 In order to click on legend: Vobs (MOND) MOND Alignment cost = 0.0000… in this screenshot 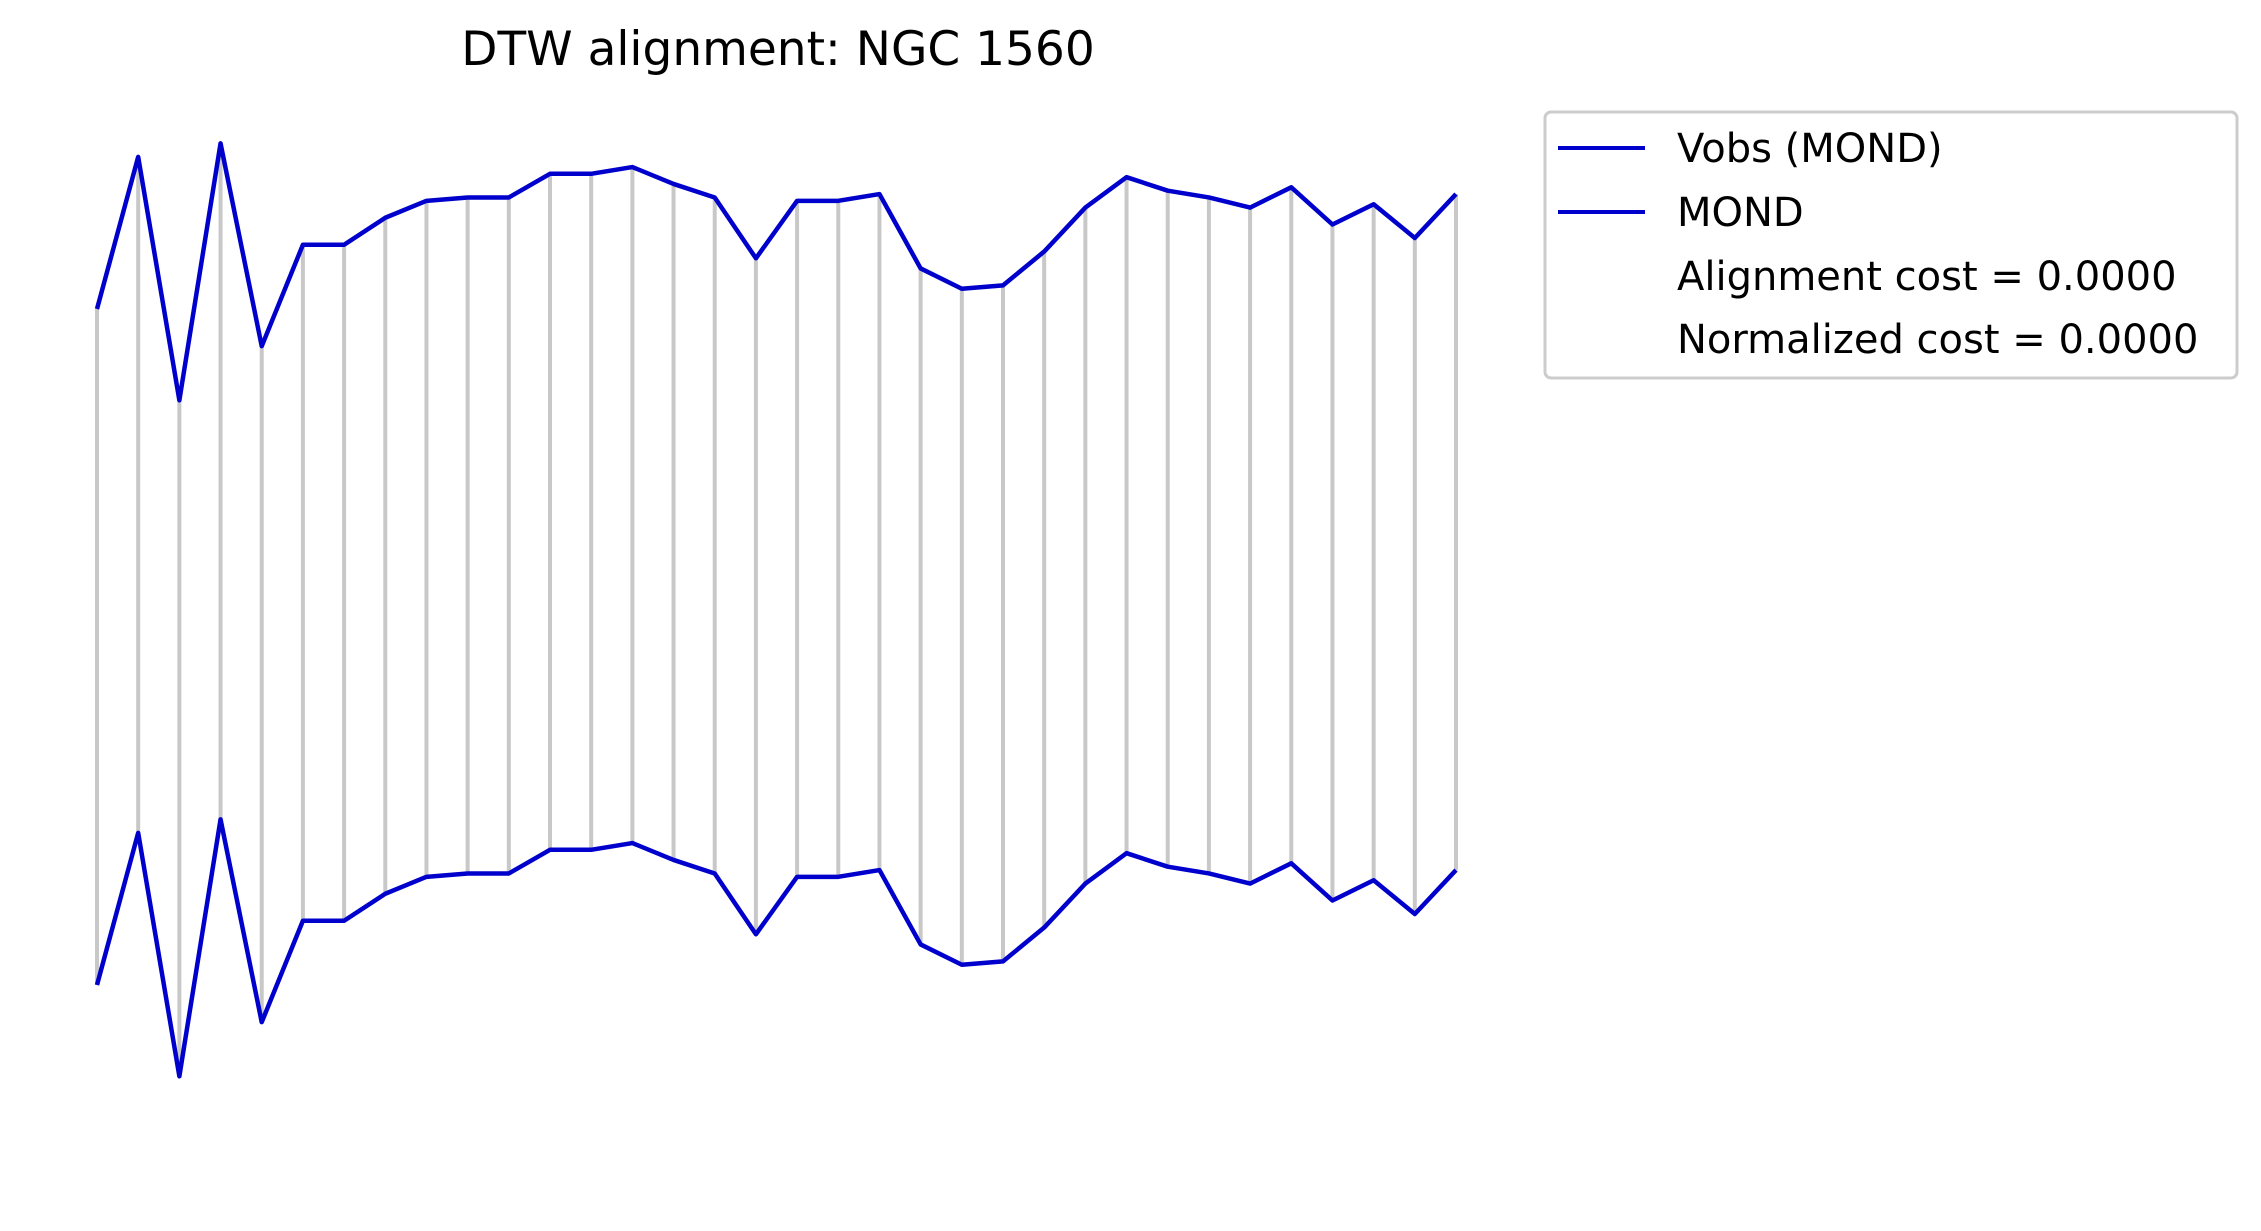, I will do `click(1891, 245)`.